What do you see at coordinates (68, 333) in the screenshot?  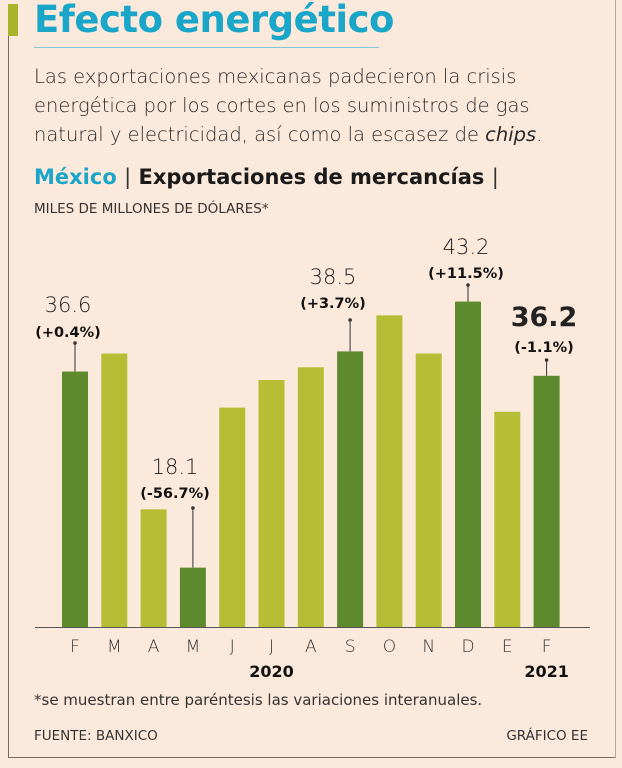 I see `annotation-change: (+0.4%)` at bounding box center [68, 333].